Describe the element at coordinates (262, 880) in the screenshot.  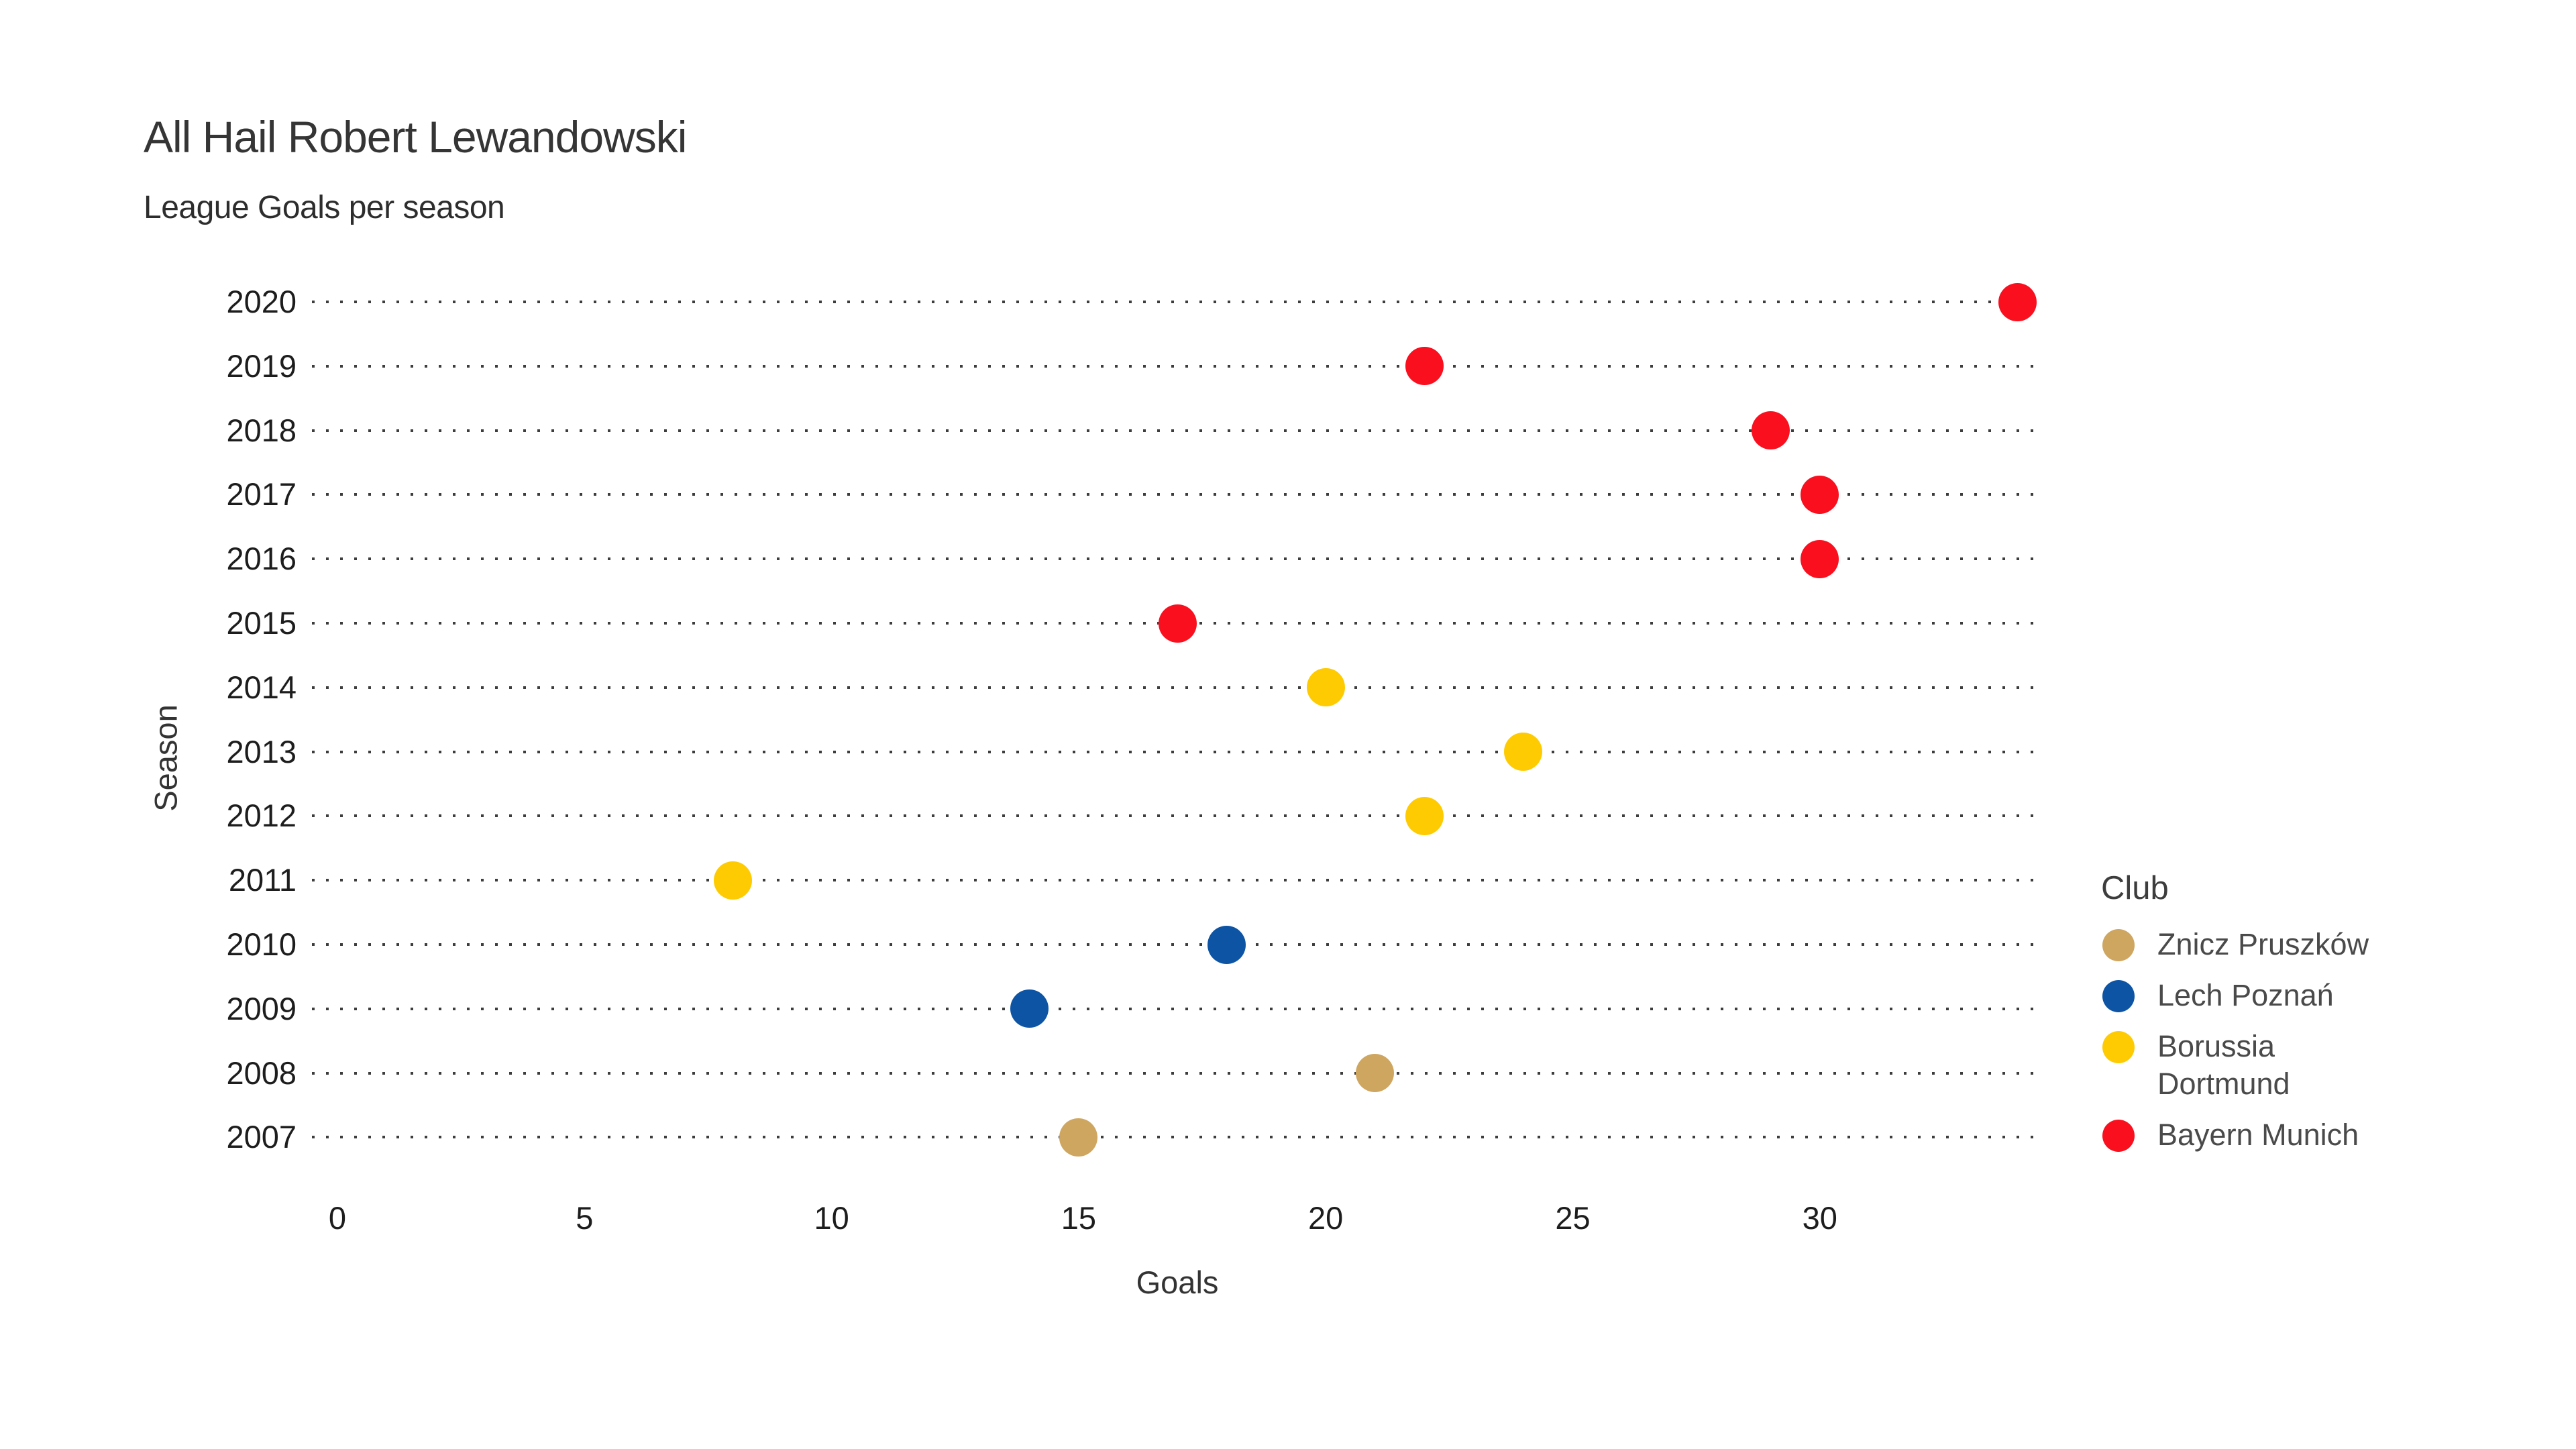
I see `y-tick-label-2011: 2011` at that location.